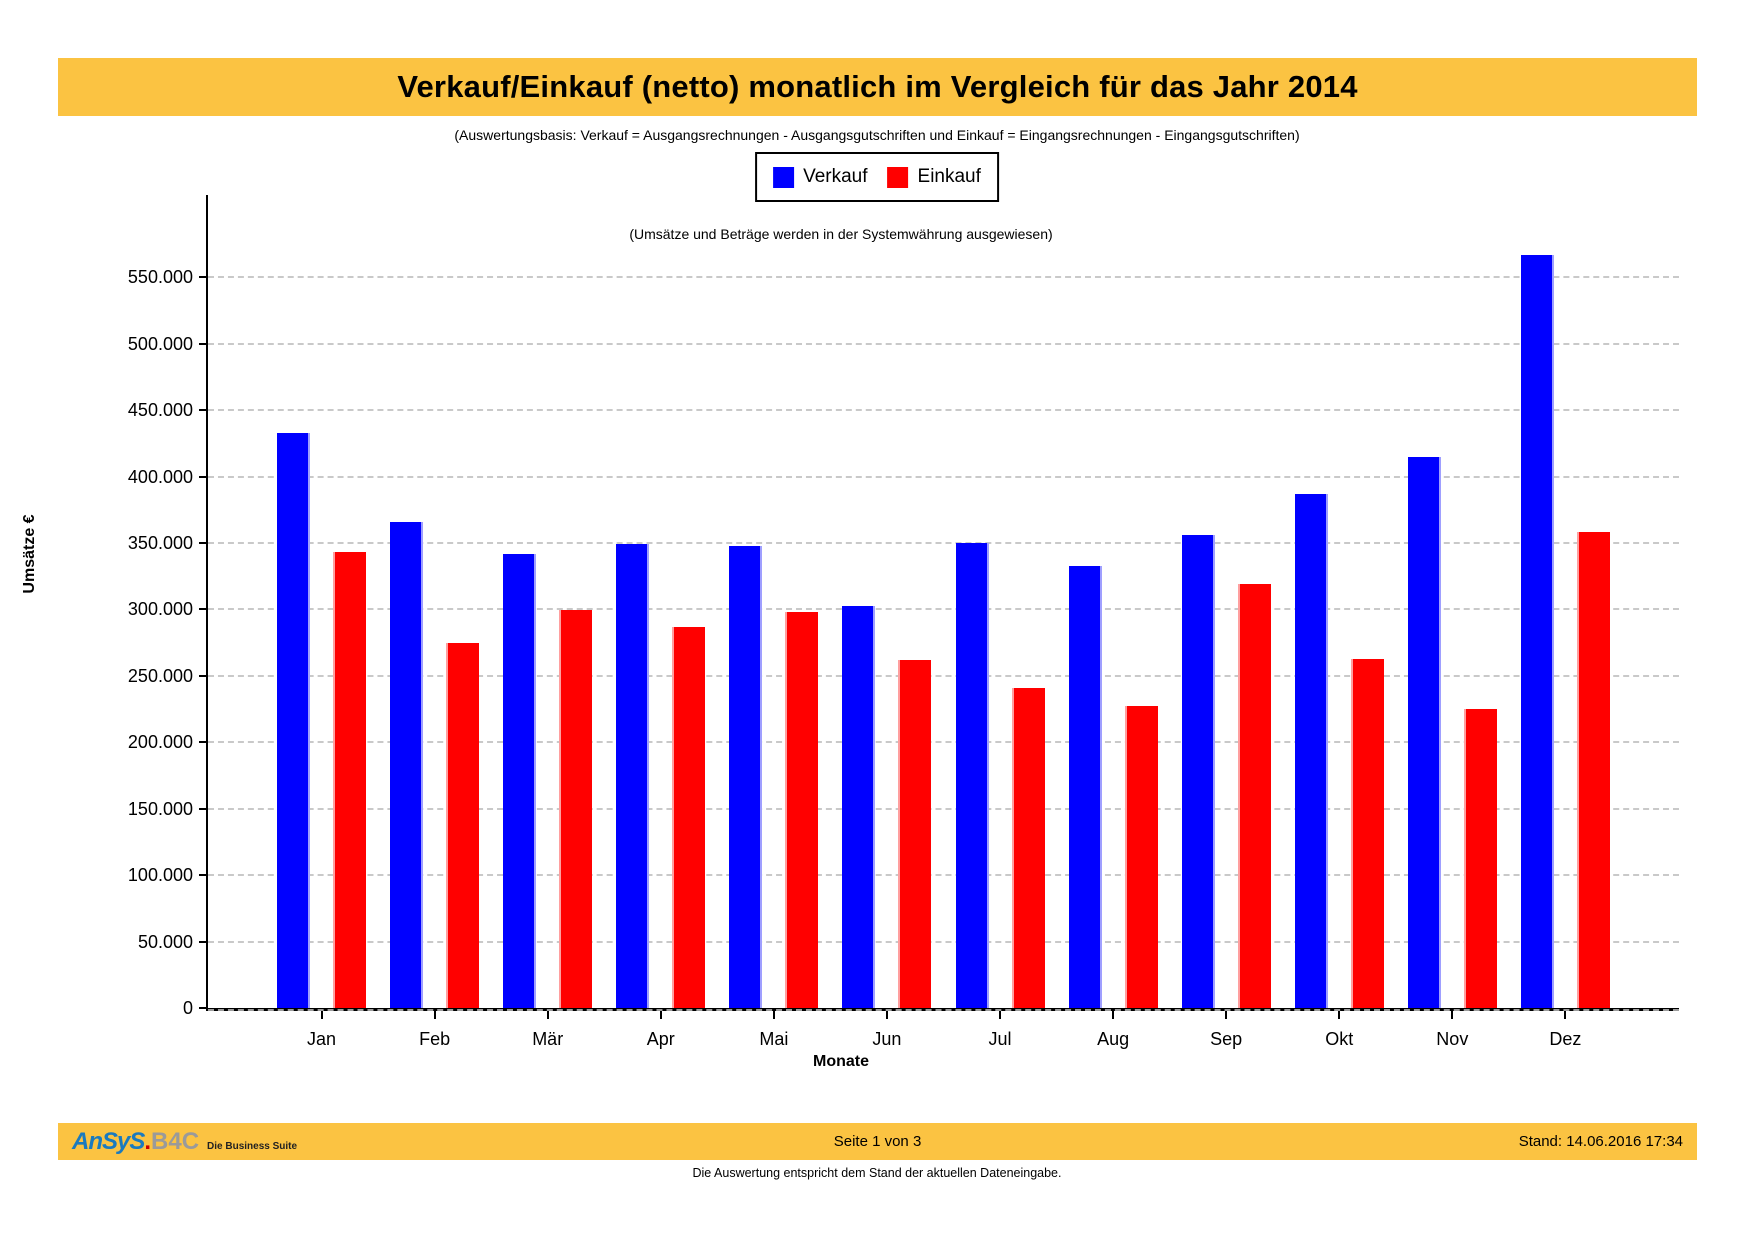  I want to click on x-tick-label-aug: Aug, so click(1113, 1039).